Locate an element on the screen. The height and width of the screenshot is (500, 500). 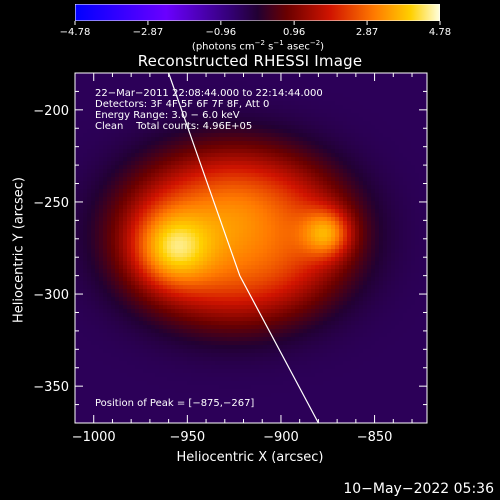
x-axis-label: Heliocentric X (arcsec) is located at coordinates (250, 457).